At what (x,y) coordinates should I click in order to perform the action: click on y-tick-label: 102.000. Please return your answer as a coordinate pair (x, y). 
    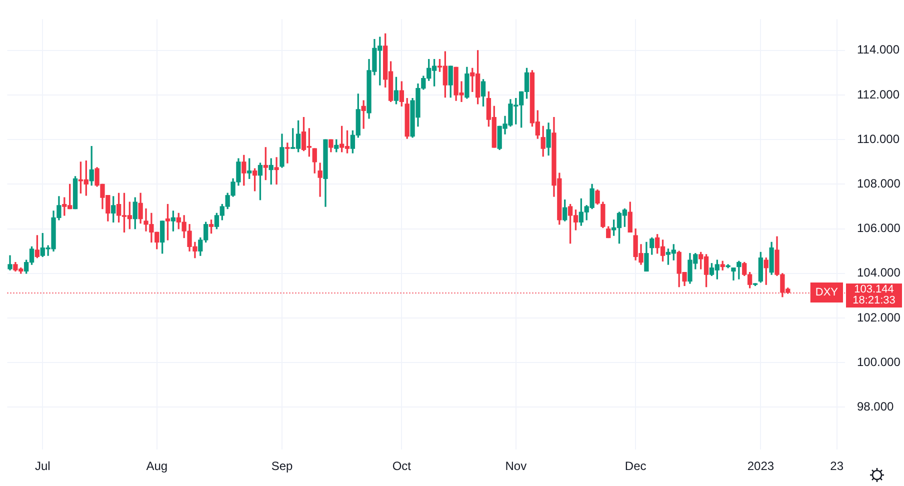
    Looking at the image, I should click on (879, 317).